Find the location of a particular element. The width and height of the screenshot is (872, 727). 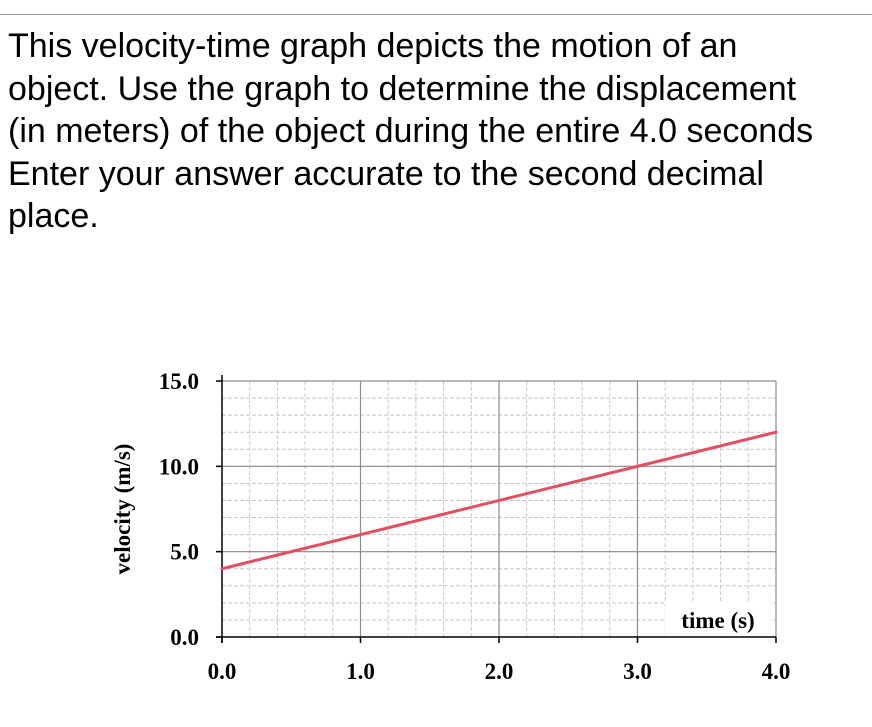

y-tick-label: 0.0 is located at coordinates (184, 637).